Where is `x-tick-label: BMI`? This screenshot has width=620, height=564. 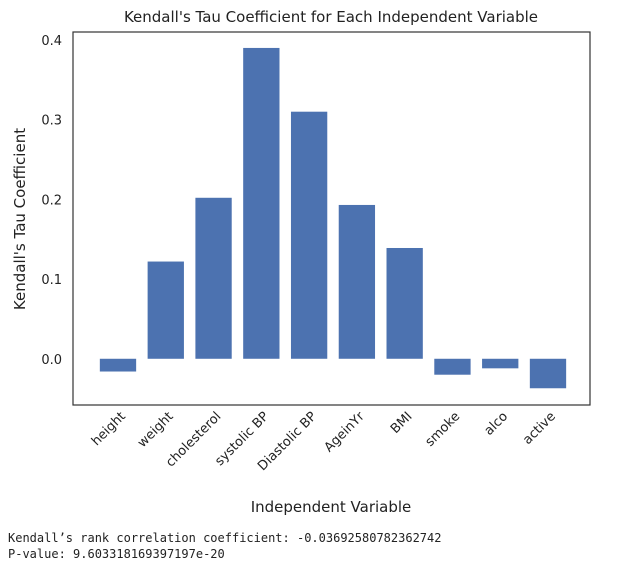
x-tick-label: BMI is located at coordinates (402, 423).